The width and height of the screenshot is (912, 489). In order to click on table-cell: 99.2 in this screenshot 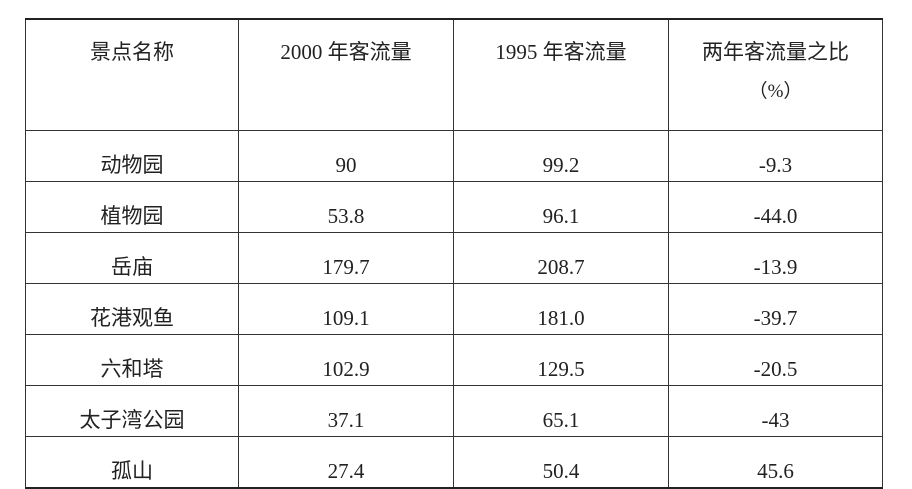, I will do `click(561, 156)`.